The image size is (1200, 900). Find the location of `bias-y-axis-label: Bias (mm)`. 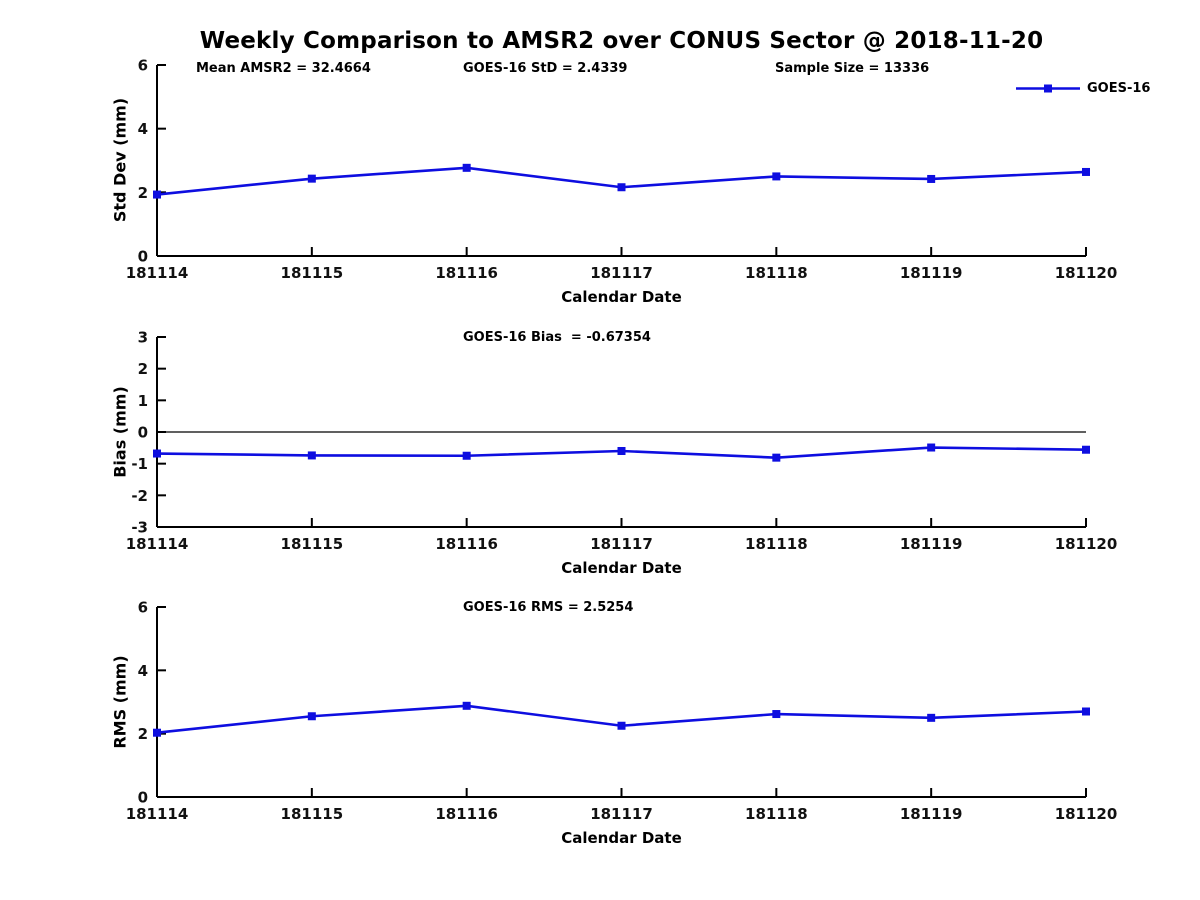

bias-y-axis-label: Bias (mm) is located at coordinates (120, 432).